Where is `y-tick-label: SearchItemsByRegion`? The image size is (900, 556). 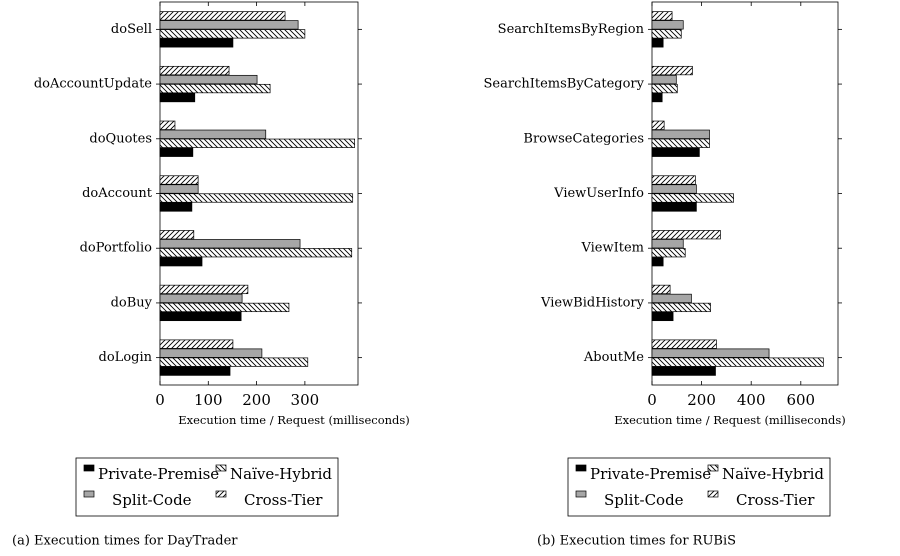 y-tick-label: SearchItemsByRegion is located at coordinates (571, 29).